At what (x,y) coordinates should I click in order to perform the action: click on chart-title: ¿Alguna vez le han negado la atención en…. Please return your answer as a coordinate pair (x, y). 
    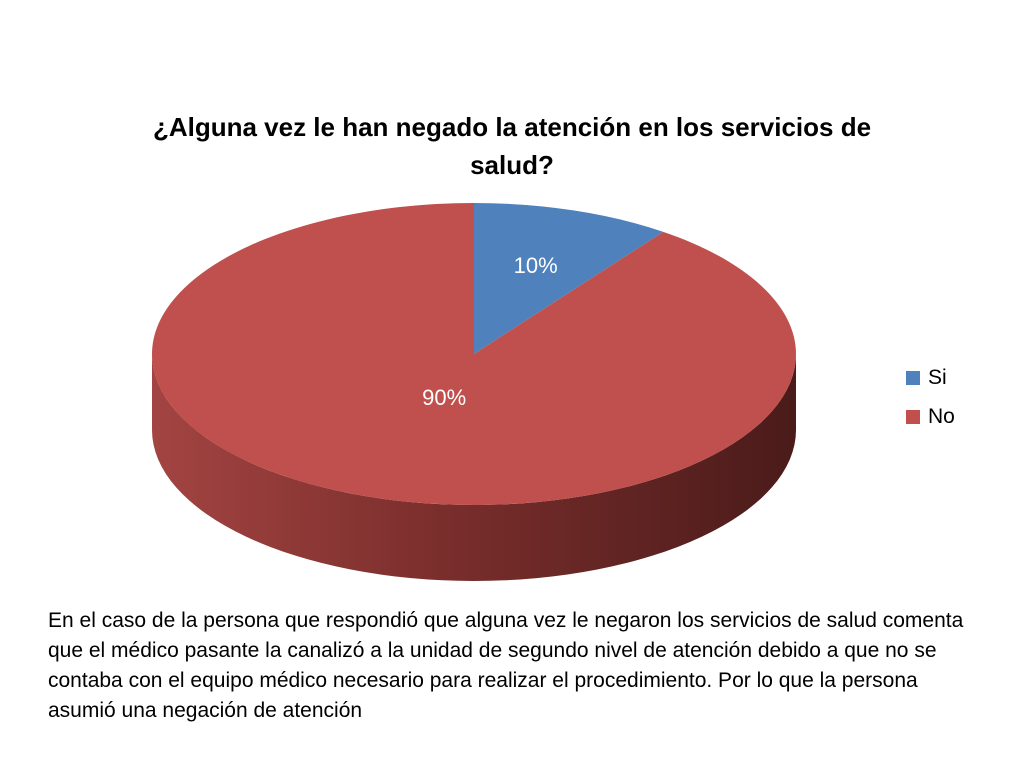
    Looking at the image, I should click on (512, 146).